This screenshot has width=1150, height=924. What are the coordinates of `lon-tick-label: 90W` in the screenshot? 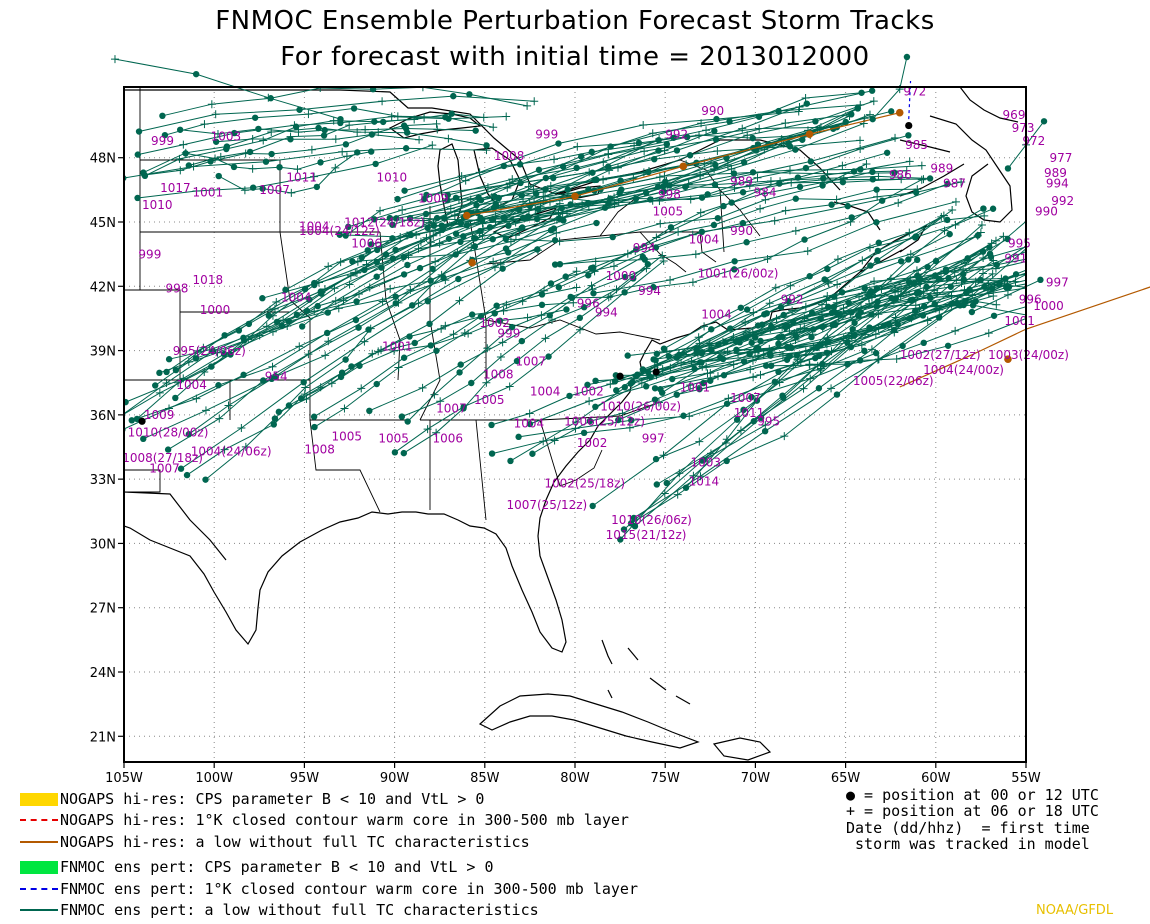 It's located at (395, 778).